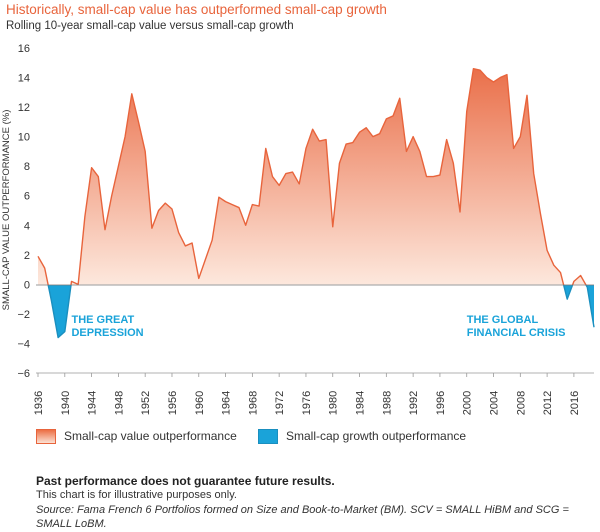  Describe the element at coordinates (268, 436) in the screenshot. I see `legend-growth-swatch` at that location.